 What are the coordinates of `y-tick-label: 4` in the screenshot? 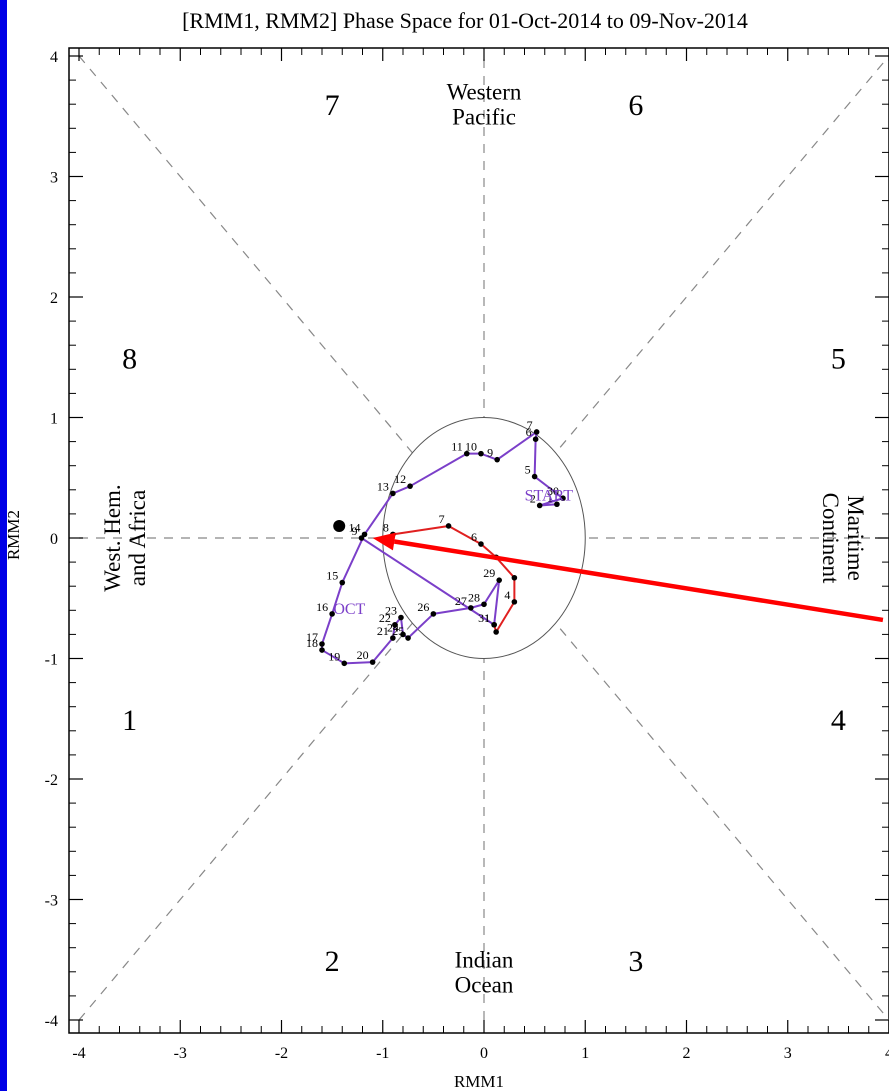 It's located at (54, 57).